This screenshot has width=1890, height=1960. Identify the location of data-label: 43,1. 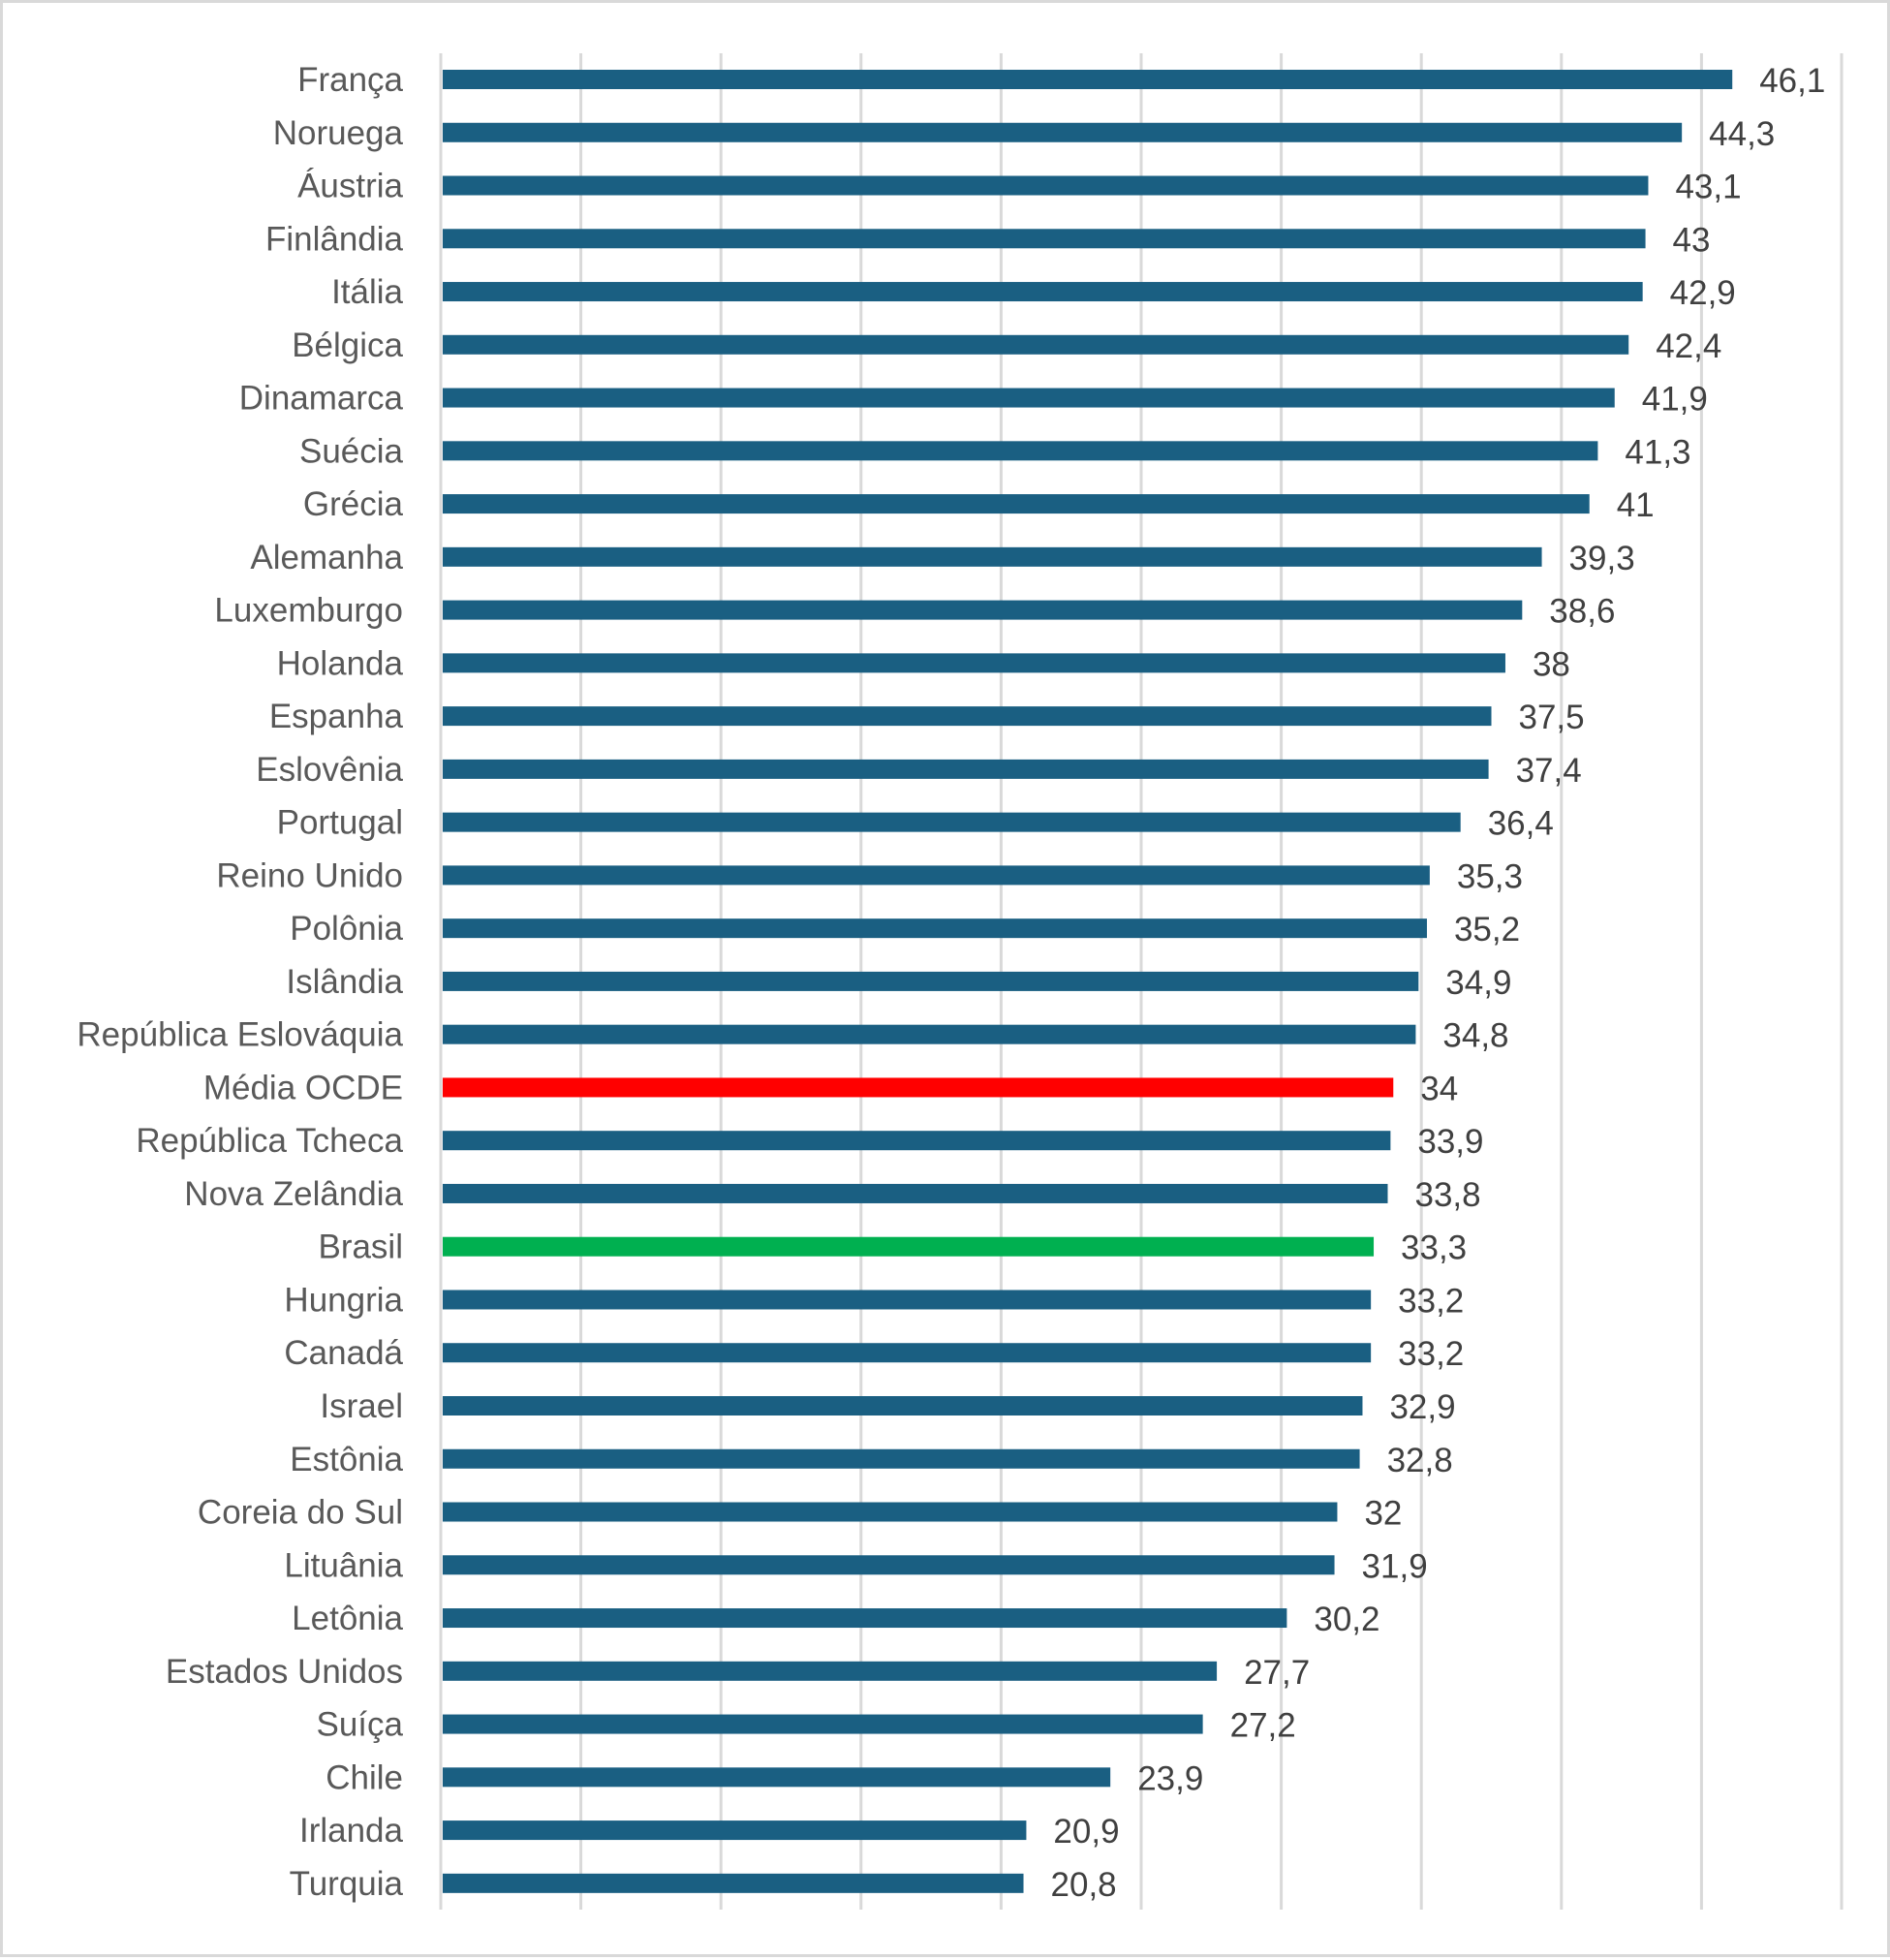
(1708, 187).